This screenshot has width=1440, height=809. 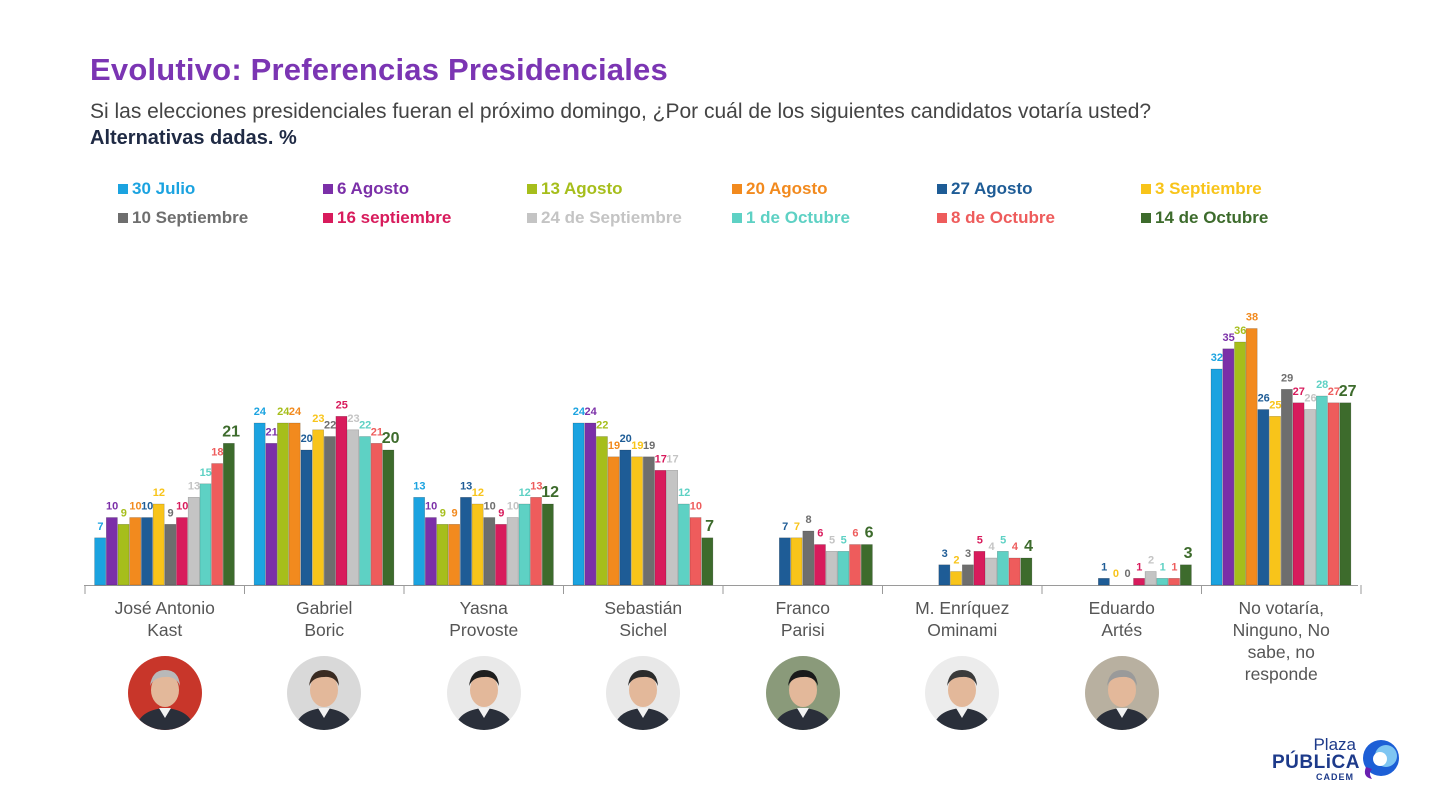 What do you see at coordinates (1381, 759) in the screenshot?
I see `logo-mark-icon` at bounding box center [1381, 759].